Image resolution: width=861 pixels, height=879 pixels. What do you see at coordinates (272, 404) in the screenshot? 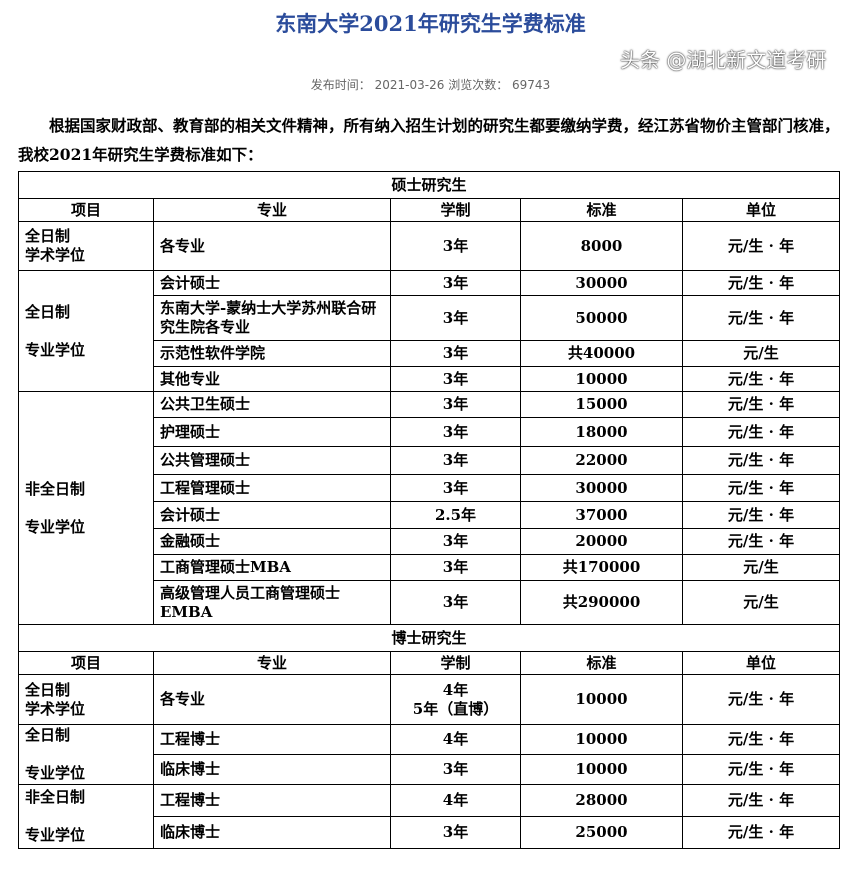
I see `major-cell: 公共卫生硕士` at bounding box center [272, 404].